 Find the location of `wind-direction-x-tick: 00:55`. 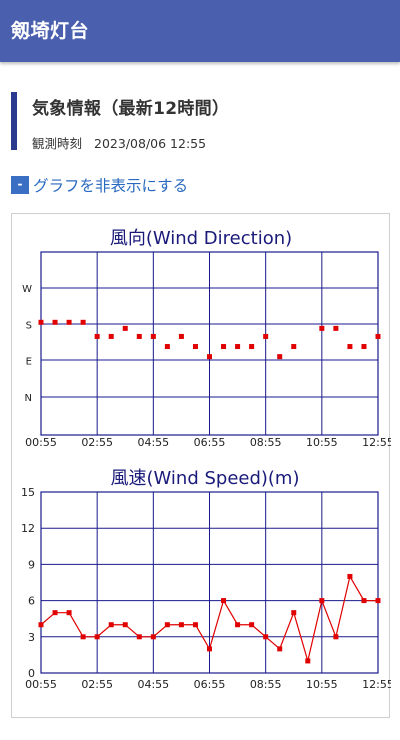

wind-direction-x-tick: 00:55 is located at coordinates (41, 442).